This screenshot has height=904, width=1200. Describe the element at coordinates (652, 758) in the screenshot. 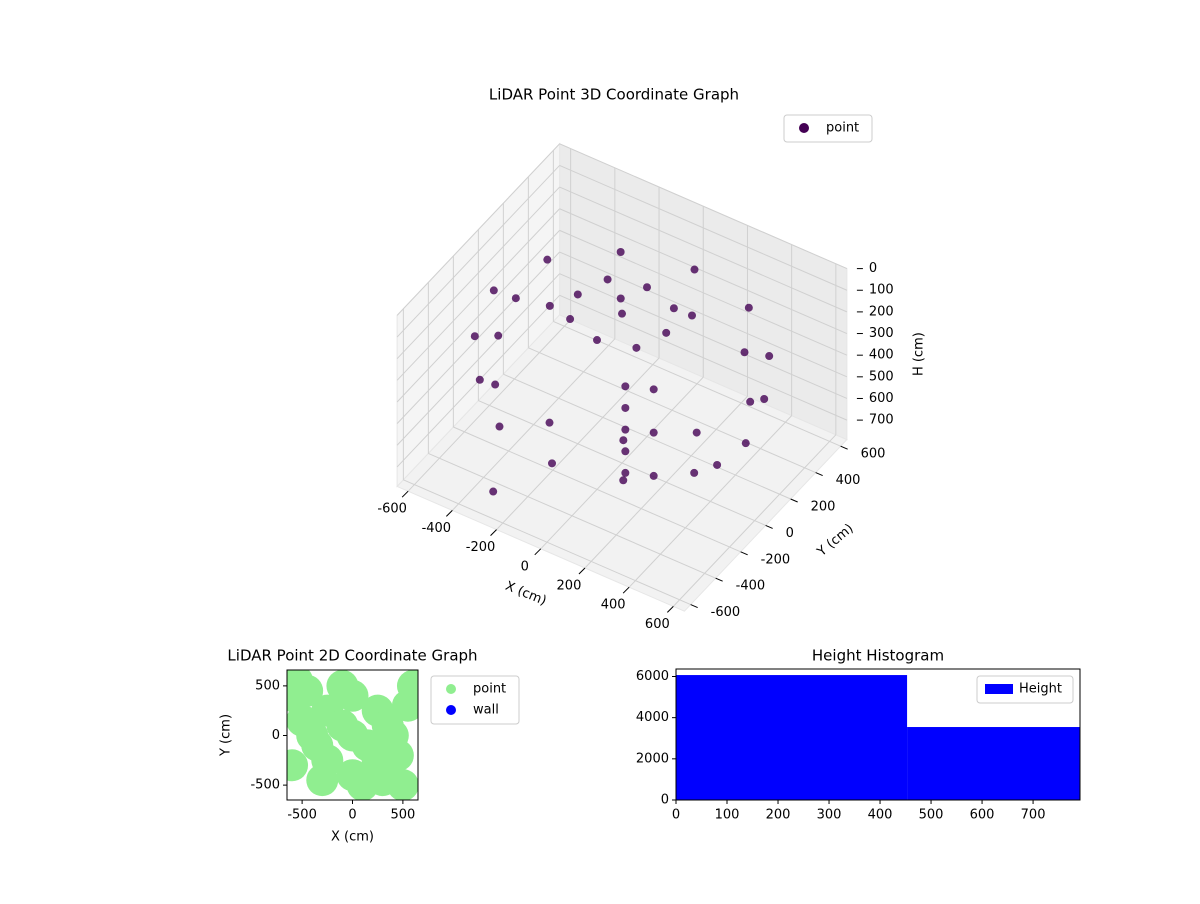

I see `y-tick-label: 2000` at that location.